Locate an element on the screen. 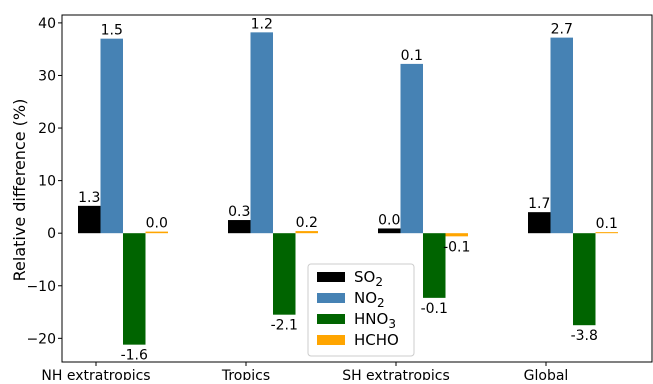 Image resolution: width=653 pixels, height=384 pixels. legend-swatch-hno3 is located at coordinates (331, 319).